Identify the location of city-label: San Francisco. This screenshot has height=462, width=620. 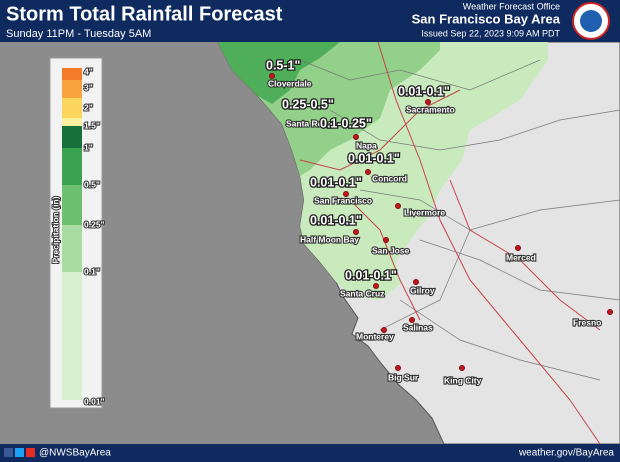
(343, 200).